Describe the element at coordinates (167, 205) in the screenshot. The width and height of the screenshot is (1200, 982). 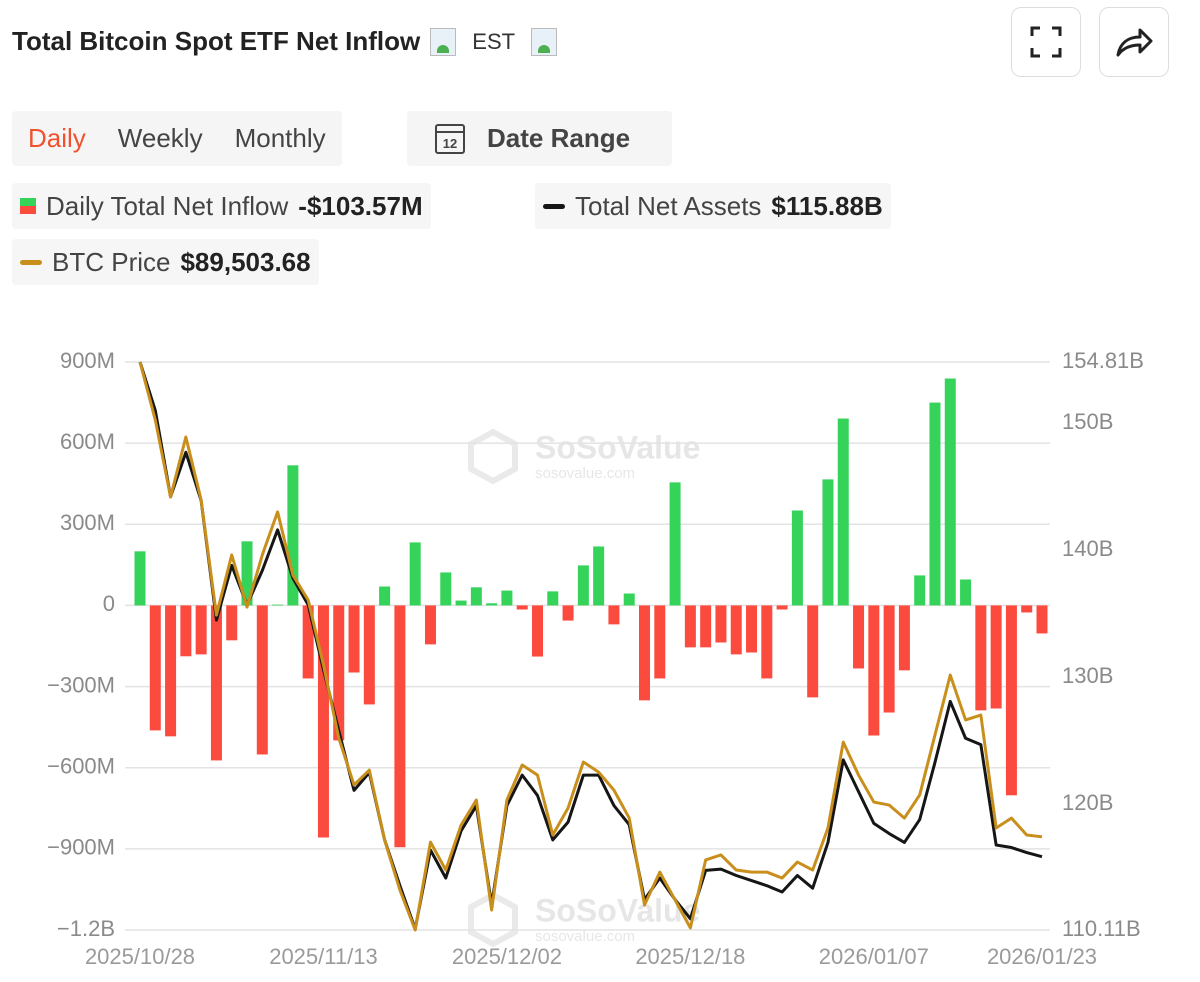
I see `legend-label: Daily Total Net Inflow` at that location.